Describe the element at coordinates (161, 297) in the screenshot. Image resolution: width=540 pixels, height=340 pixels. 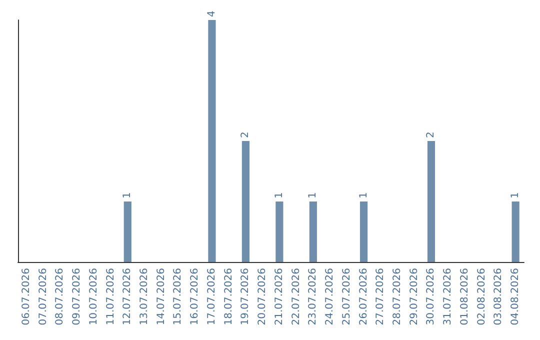
I see `x-tick-label: 14.07.2026` at that location.